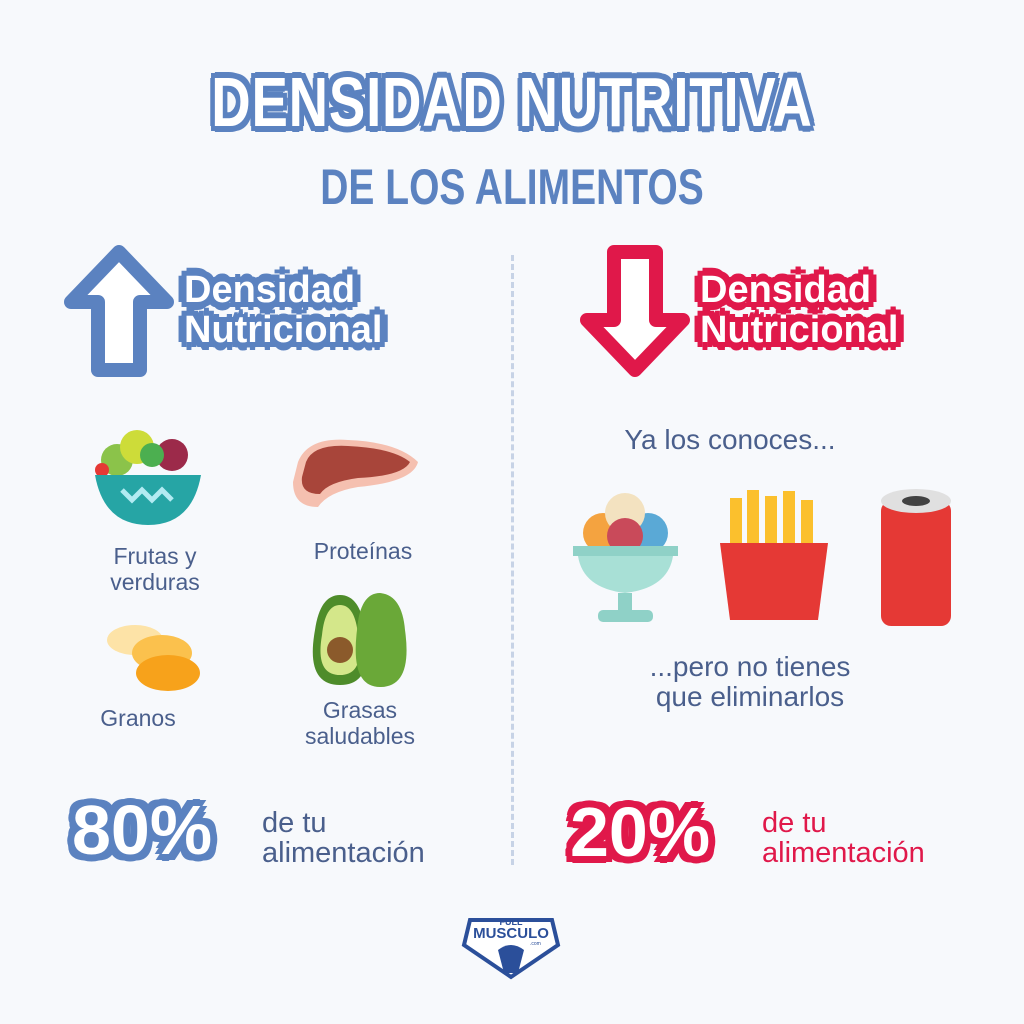 Image resolution: width=1024 pixels, height=1024 pixels. I want to click on low-density-badge: Densidad Nutricional, so click(799, 310).